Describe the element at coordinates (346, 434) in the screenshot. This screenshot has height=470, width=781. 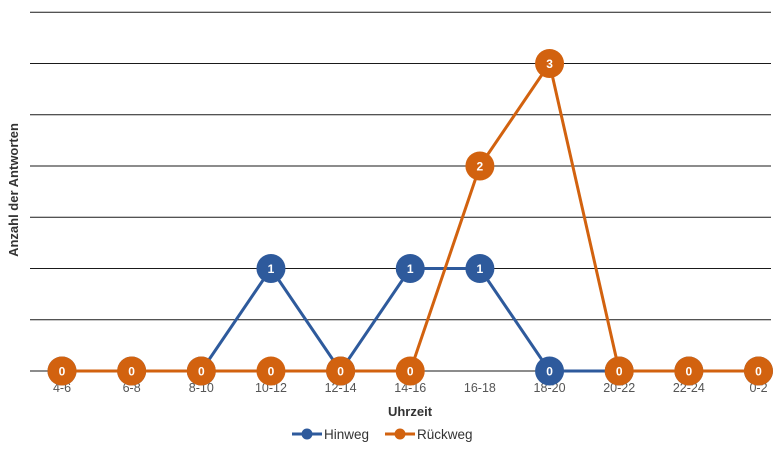
I see `legend-label: Hinweg` at that location.